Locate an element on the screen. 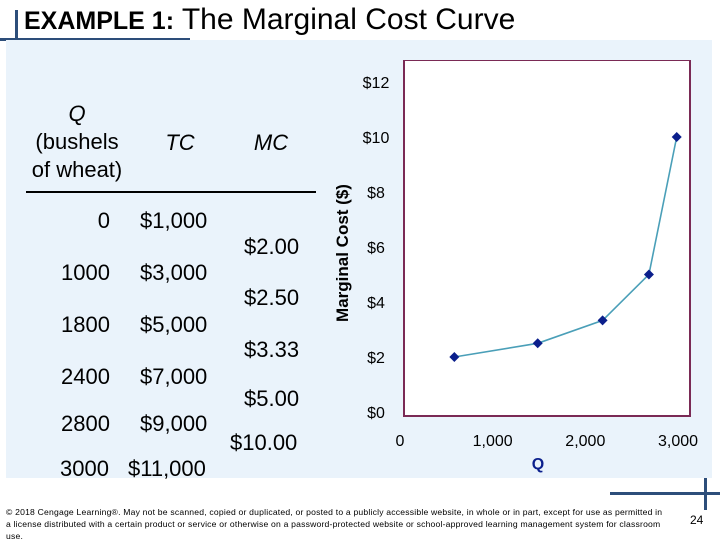 This screenshot has height=542, width=720. frame-line-top is located at coordinates (95, 39).